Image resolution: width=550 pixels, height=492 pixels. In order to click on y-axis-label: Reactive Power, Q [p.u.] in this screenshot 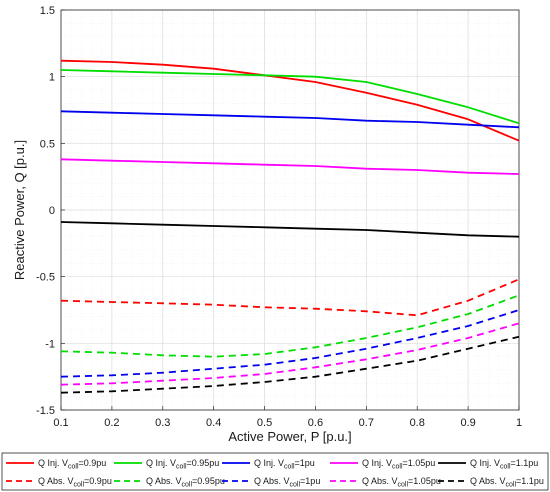, I will do `click(19, 210)`.